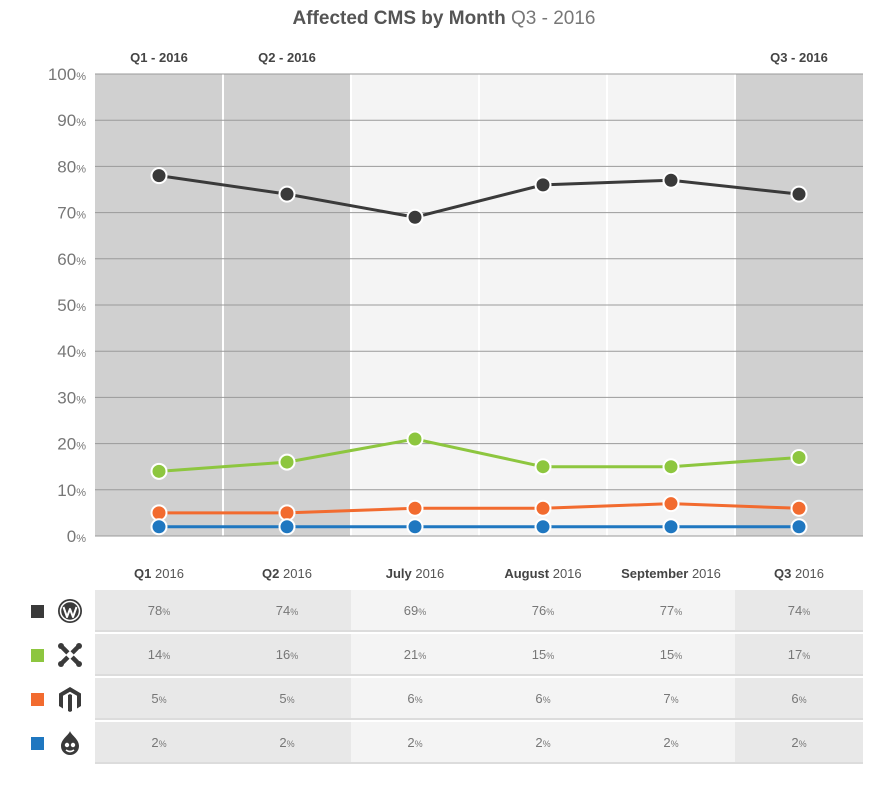  What do you see at coordinates (671, 699) in the screenshot?
I see `table-cell: 7%` at bounding box center [671, 699].